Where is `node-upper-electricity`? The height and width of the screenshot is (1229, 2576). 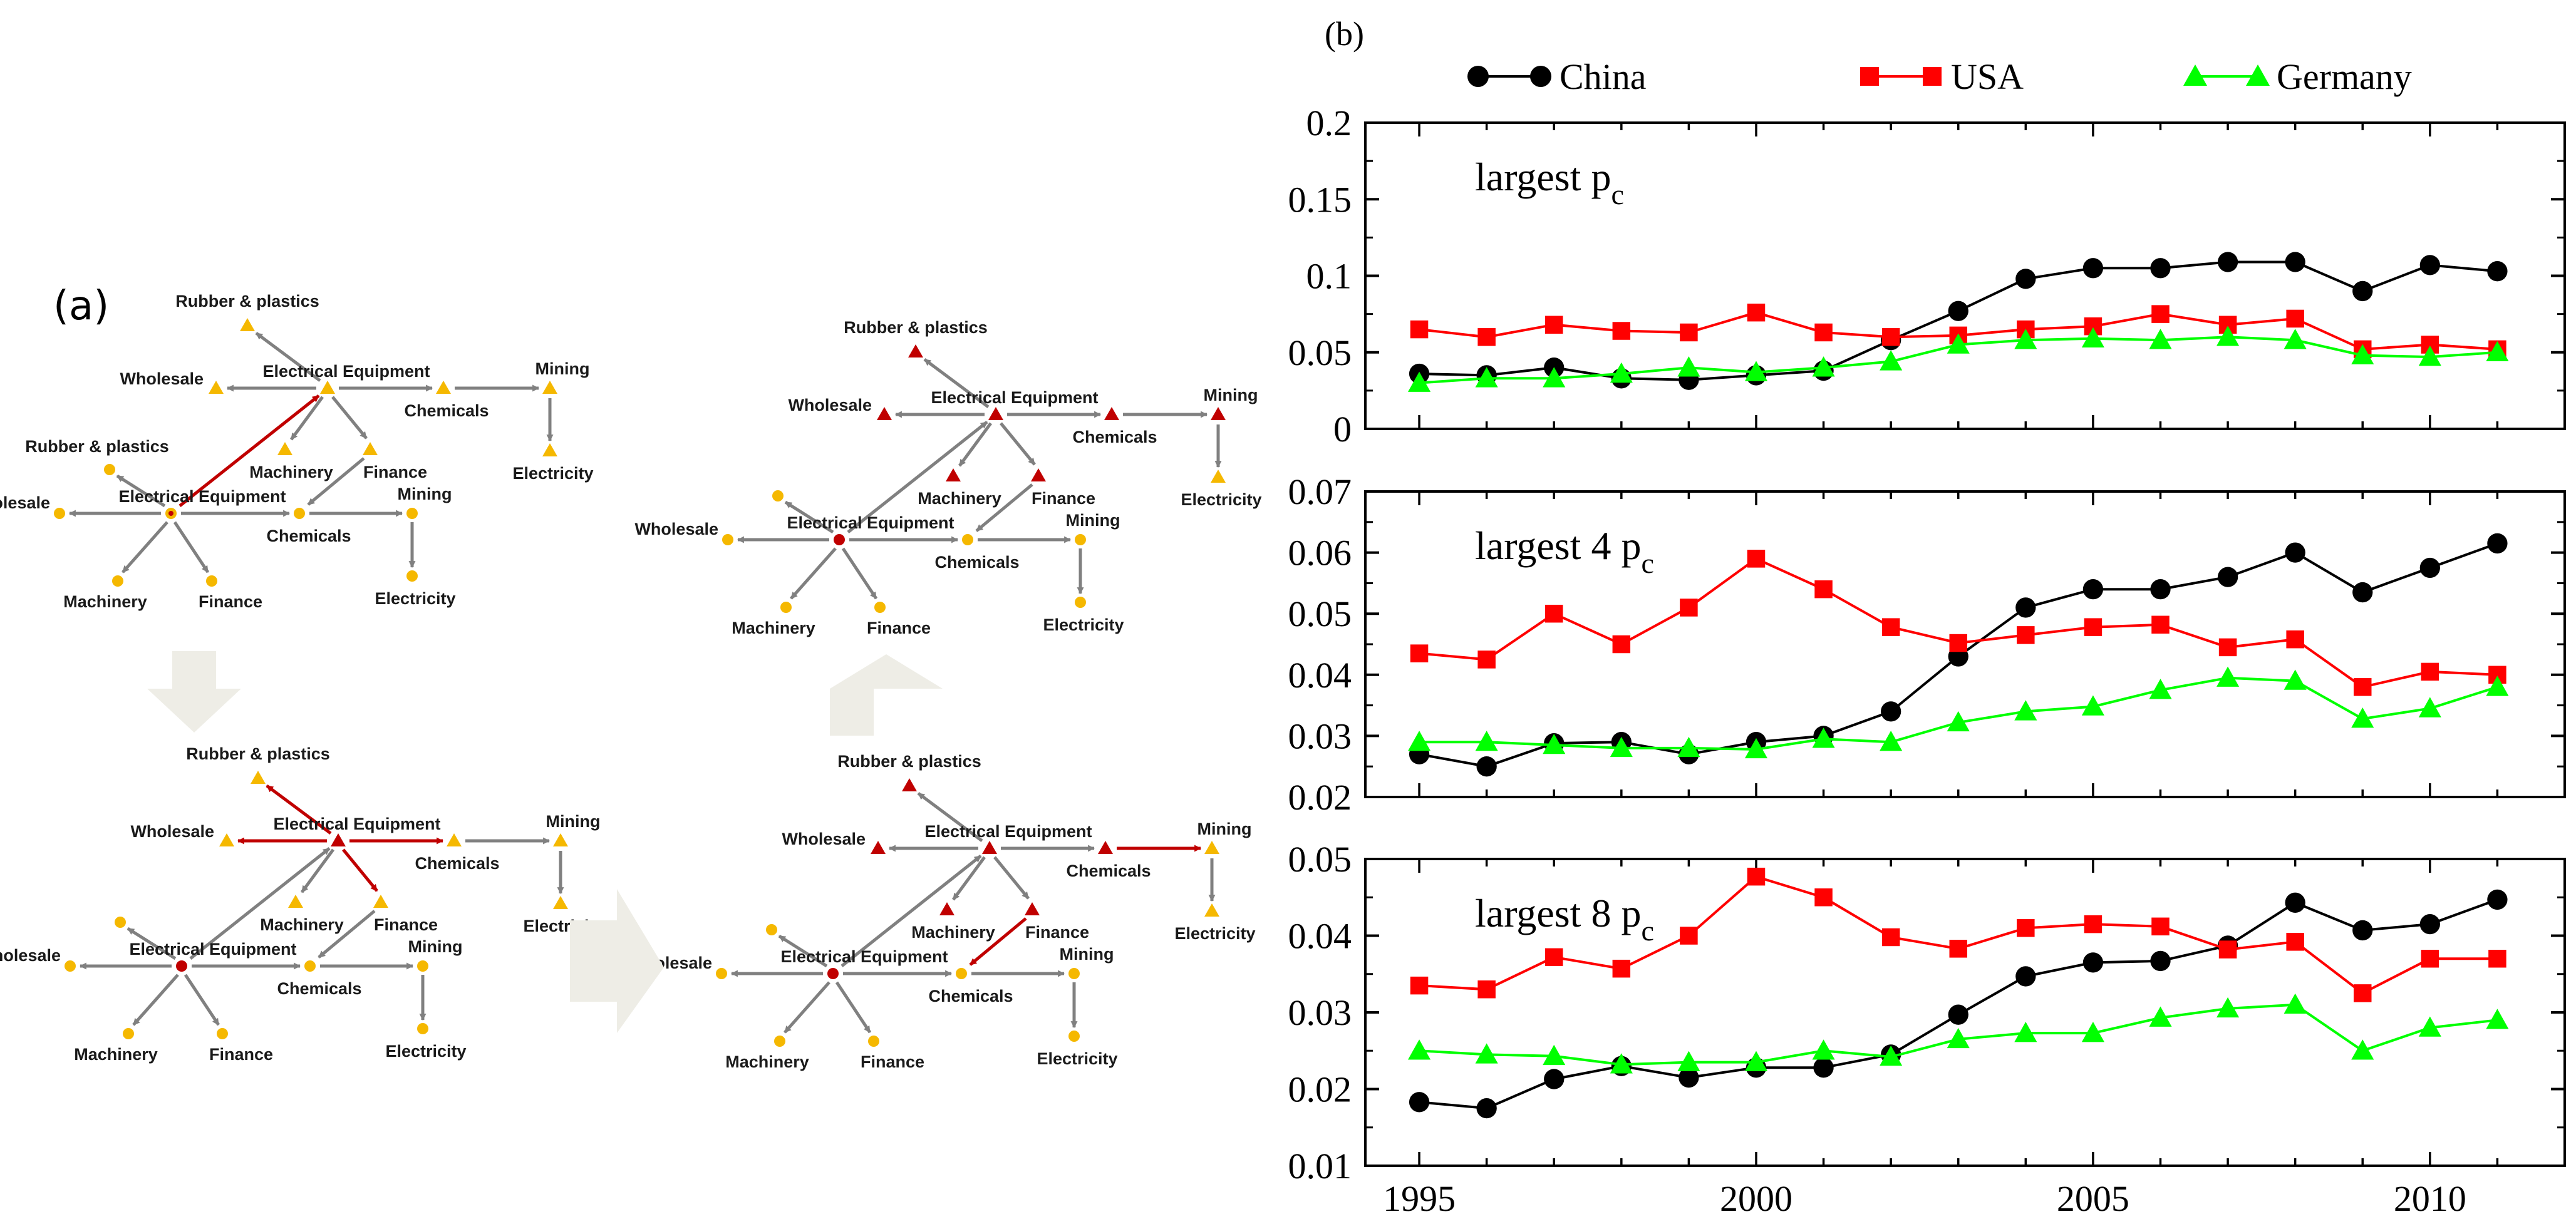 node-upper-electricity is located at coordinates (1218, 476).